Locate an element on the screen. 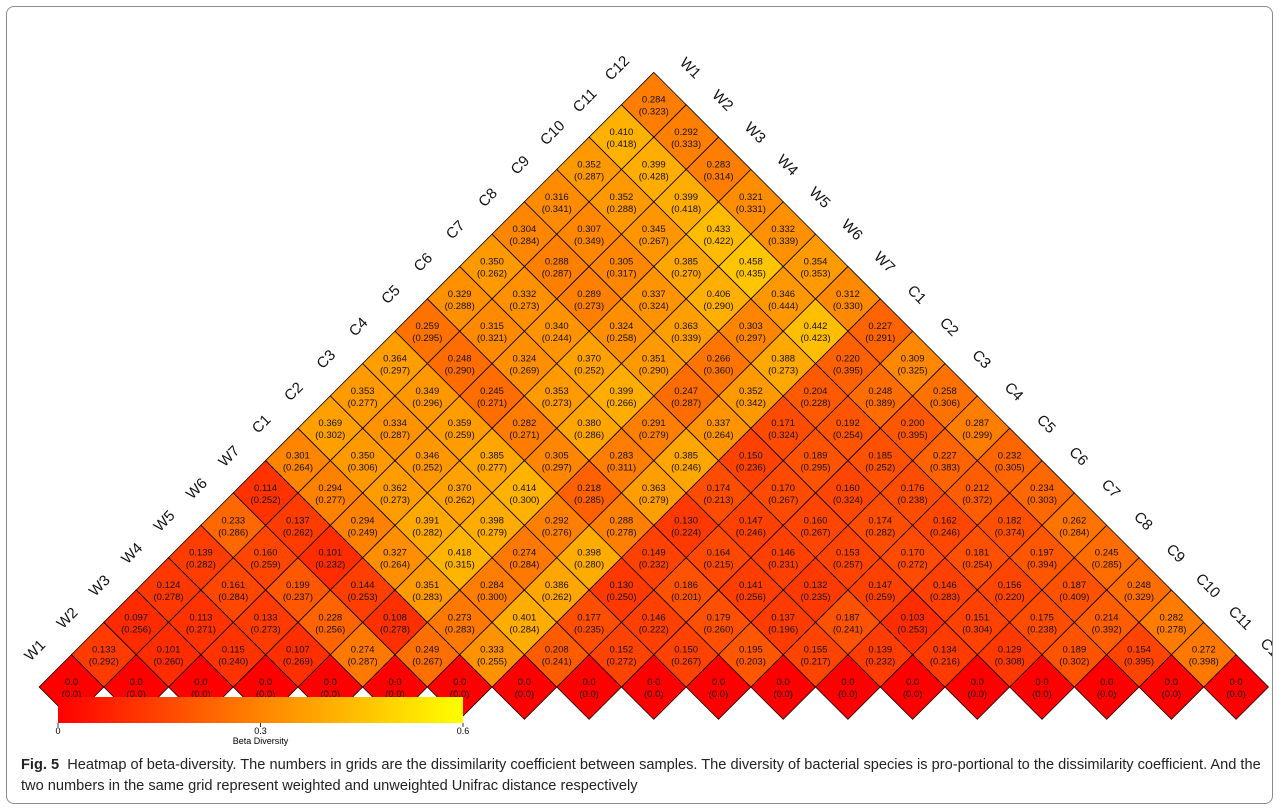 Image resolution: width=1281 pixels, height=810 pixels. cell-value-weighted: 0.294 is located at coordinates (363, 520).